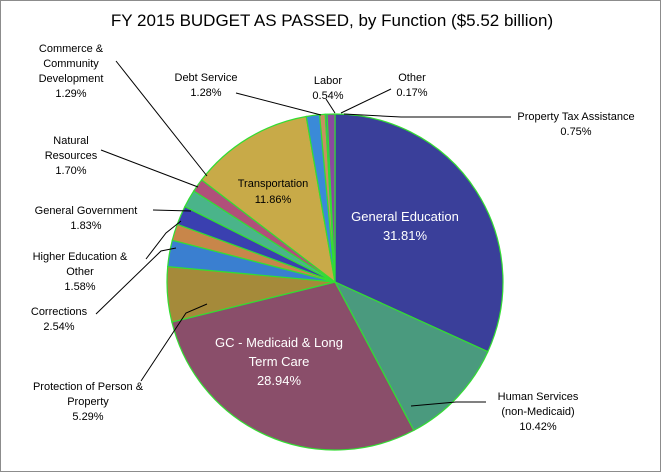  I want to click on slice-label-debt-service: Debt Service 1.28%, so click(206, 85).